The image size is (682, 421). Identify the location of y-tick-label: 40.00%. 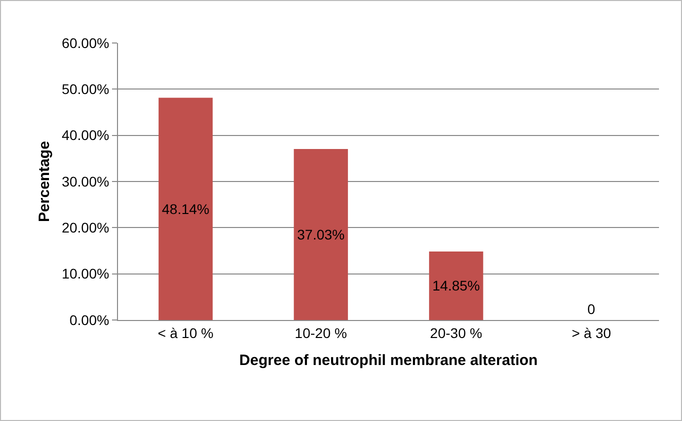
(86, 135).